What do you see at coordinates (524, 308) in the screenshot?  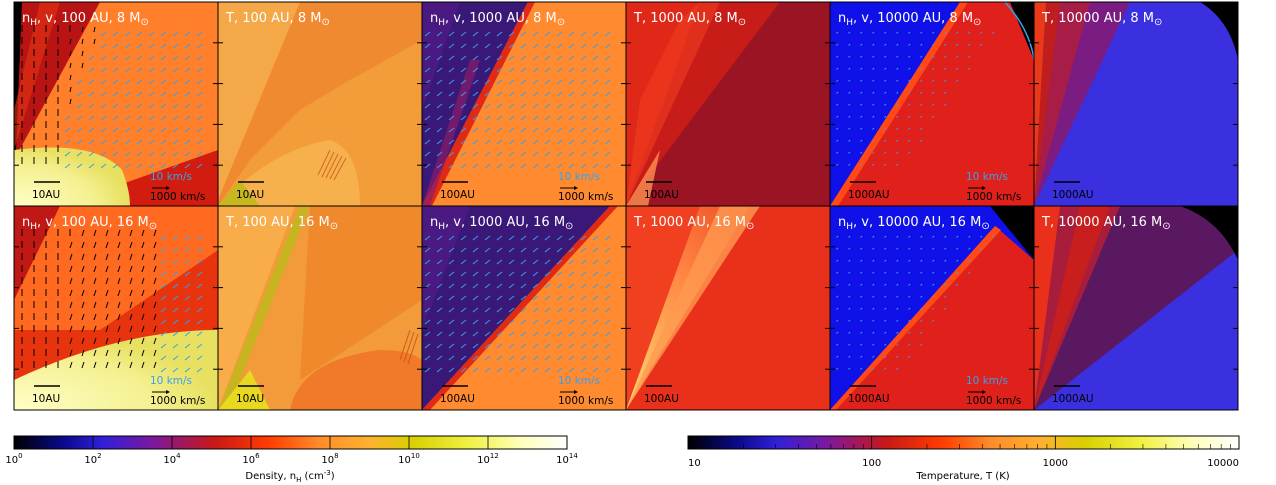 I see `panel-density-1000au-16msun` at bounding box center [524, 308].